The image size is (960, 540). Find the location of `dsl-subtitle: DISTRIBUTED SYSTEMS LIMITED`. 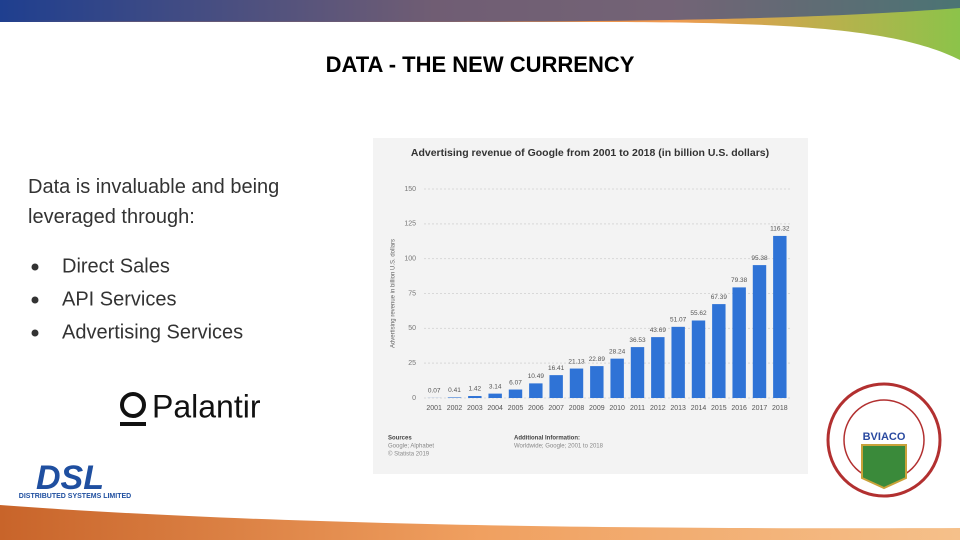

dsl-subtitle: DISTRIBUTED SYSTEMS LIMITED is located at coordinates (75, 496).